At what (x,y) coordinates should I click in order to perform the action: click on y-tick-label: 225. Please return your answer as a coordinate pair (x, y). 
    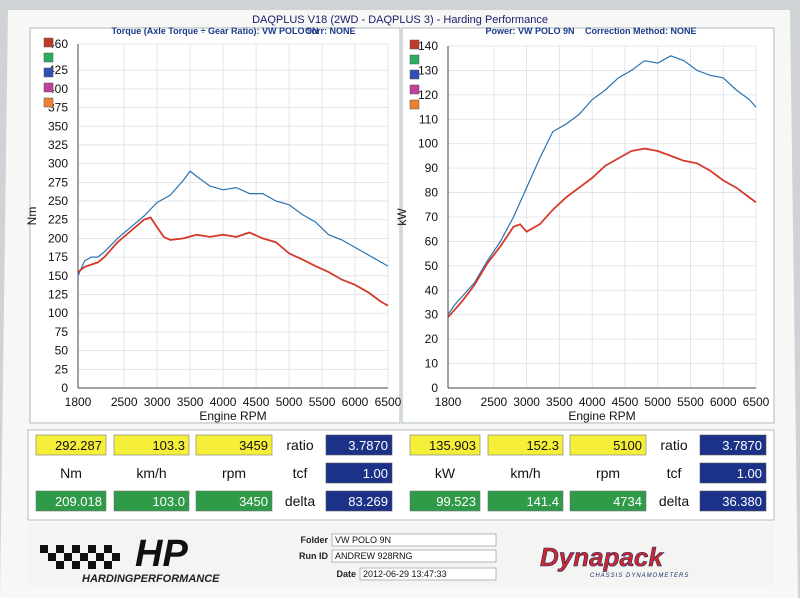
    Looking at the image, I should click on (58, 220).